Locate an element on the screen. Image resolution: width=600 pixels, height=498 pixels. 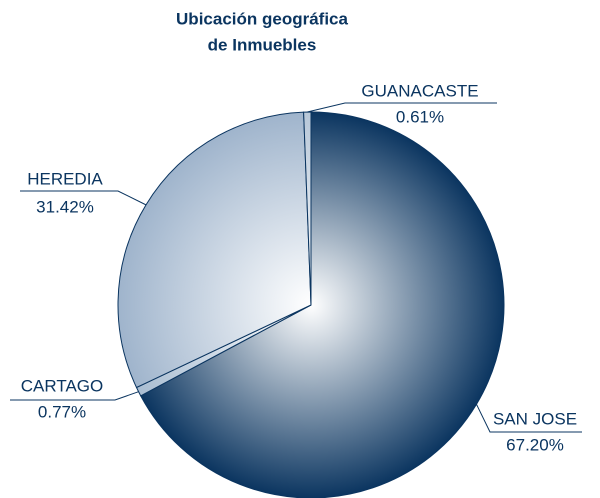
chart-title: de Inmuebles is located at coordinates (262, 44).